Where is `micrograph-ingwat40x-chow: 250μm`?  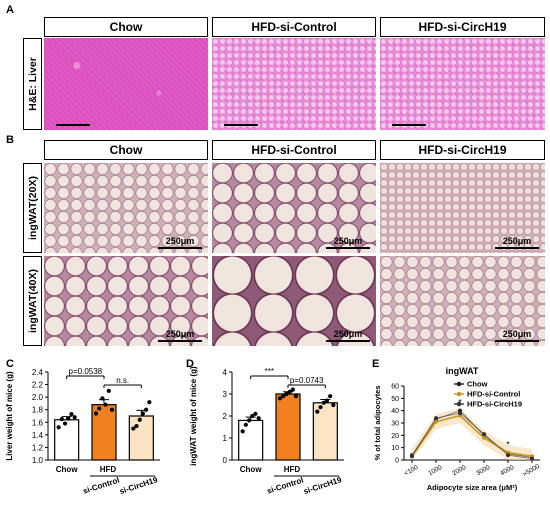 micrograph-ingwat40x-chow: 250μm is located at coordinates (126, 301).